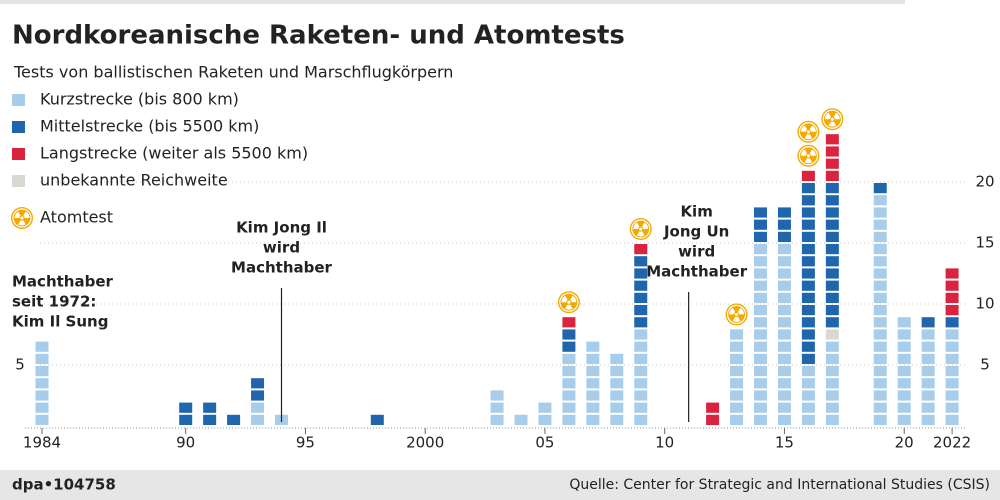  I want to click on nuclear-icon, so click(832, 119).